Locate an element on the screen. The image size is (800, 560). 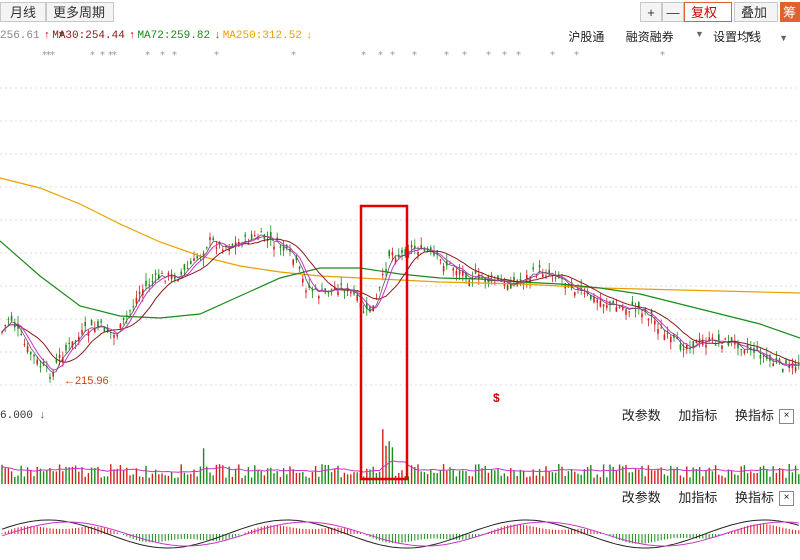
macd-change-indicator-link: 换指标 is located at coordinates (754, 497).